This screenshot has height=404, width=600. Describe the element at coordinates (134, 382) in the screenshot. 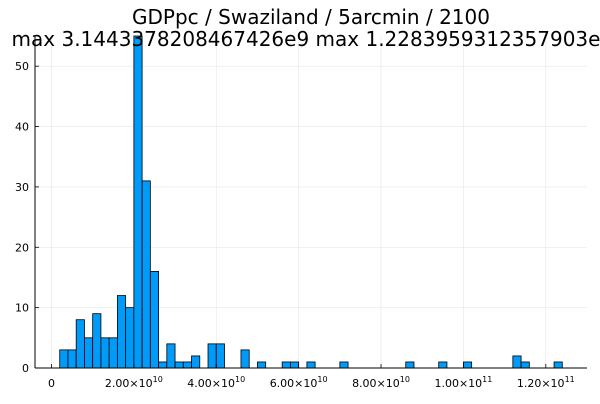

I see `x-tick-label: 2.00×10¹⁰` at that location.